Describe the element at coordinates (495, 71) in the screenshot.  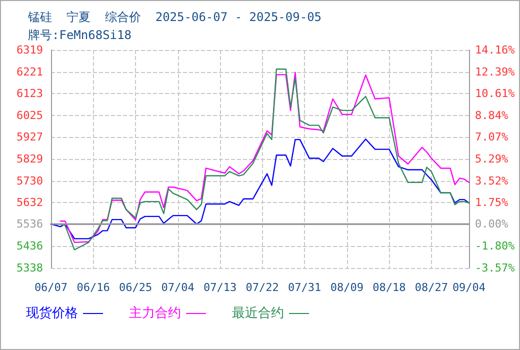
I see `y2-tick-label: 12.39%` at that location.